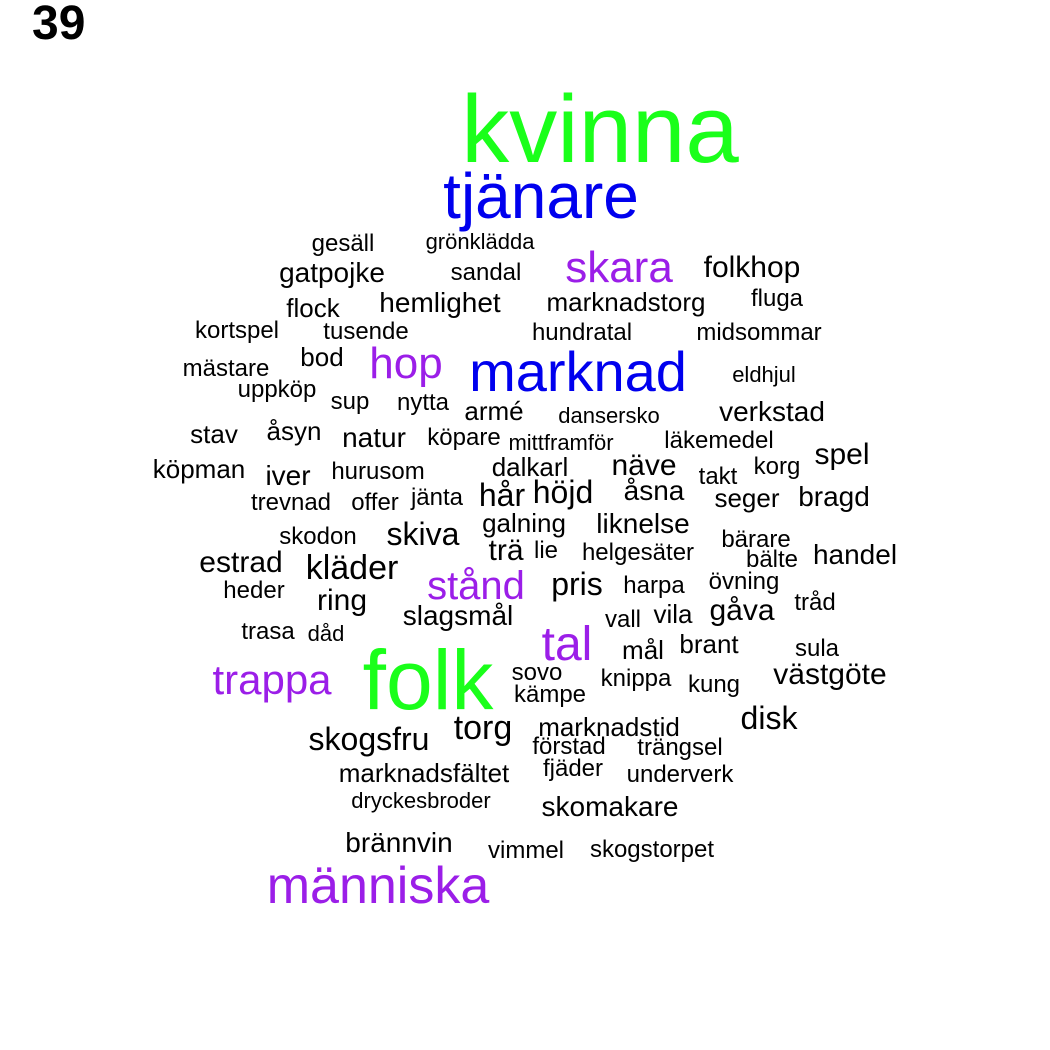 This screenshot has height=1050, width=1050. I want to click on word-klader: kläder, so click(352, 568).